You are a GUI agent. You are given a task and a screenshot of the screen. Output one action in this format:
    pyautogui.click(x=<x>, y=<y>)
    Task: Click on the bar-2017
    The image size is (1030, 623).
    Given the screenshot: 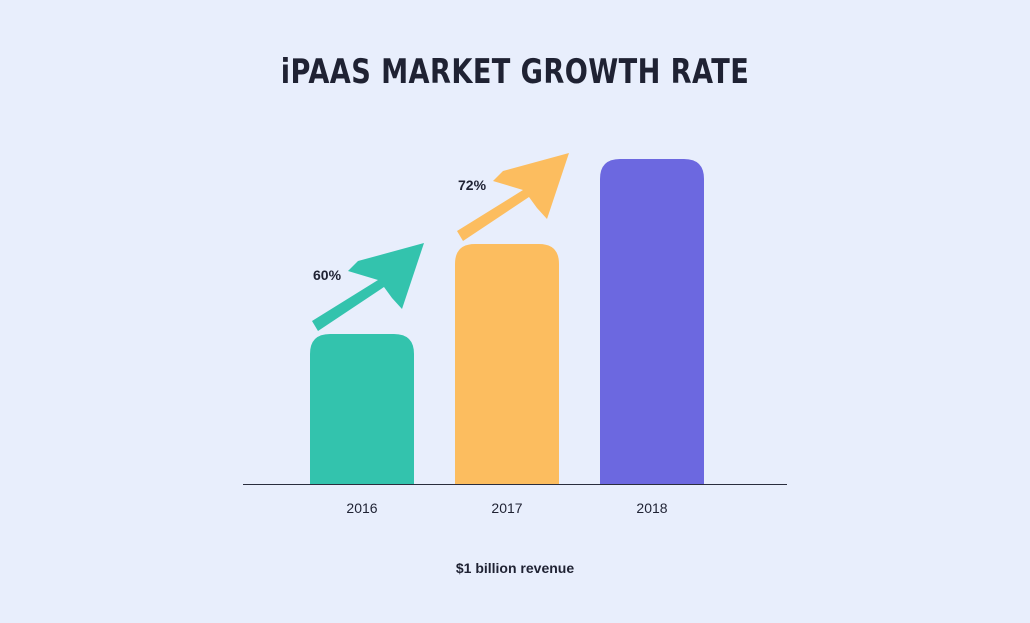 What is the action you would take?
    pyautogui.click(x=507, y=364)
    